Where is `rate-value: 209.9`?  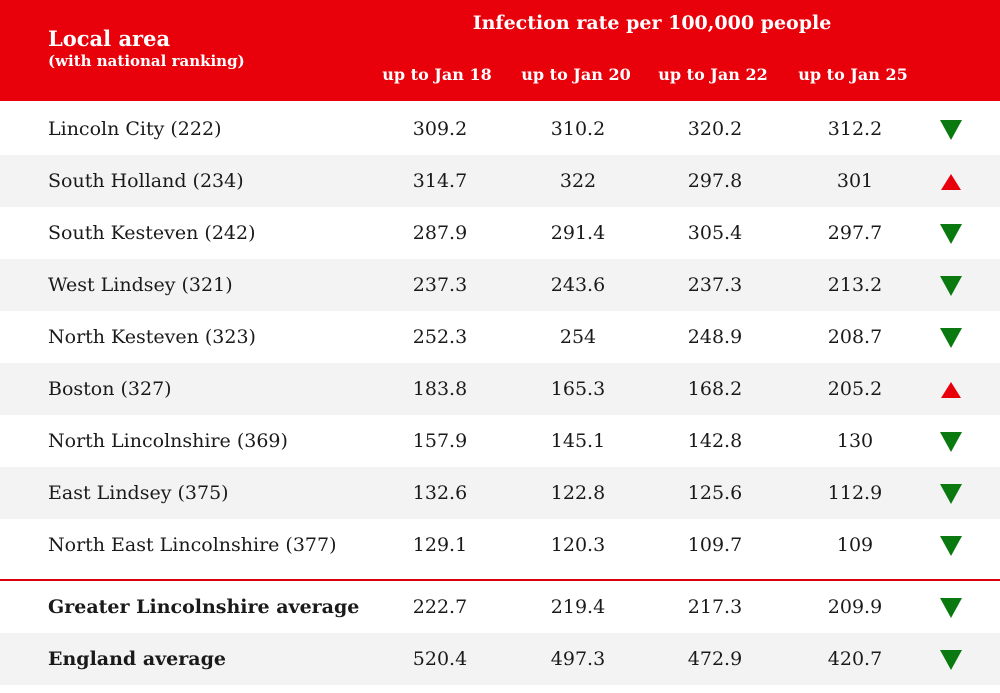
rate-value: 209.9 is located at coordinates (855, 607).